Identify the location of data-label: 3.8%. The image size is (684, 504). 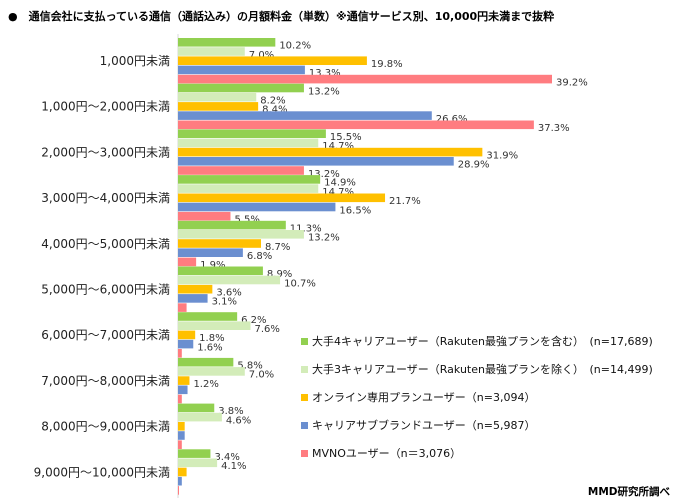
(230, 411).